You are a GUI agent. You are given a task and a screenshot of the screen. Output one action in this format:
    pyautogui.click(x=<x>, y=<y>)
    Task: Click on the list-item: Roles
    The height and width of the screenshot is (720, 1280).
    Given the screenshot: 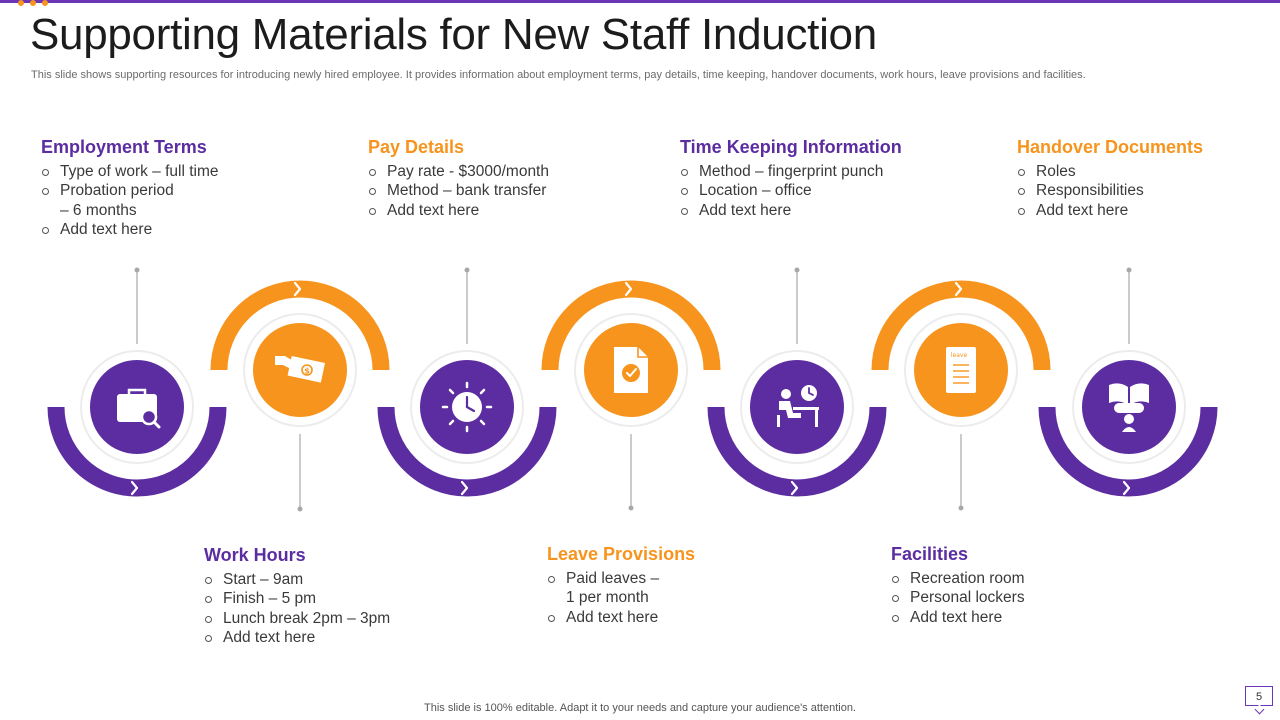 What is the action you would take?
    pyautogui.click(x=1137, y=171)
    